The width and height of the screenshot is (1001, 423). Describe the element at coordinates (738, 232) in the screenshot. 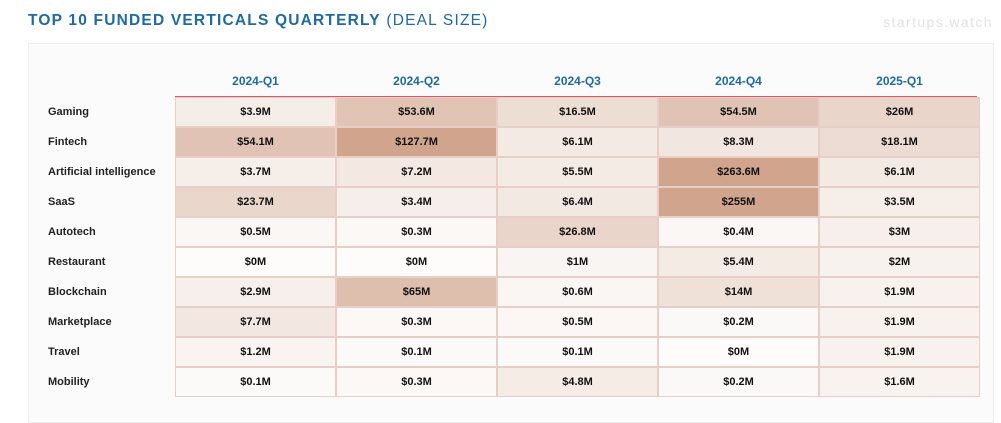

I see `heatmap-cell: $0.4M` at that location.